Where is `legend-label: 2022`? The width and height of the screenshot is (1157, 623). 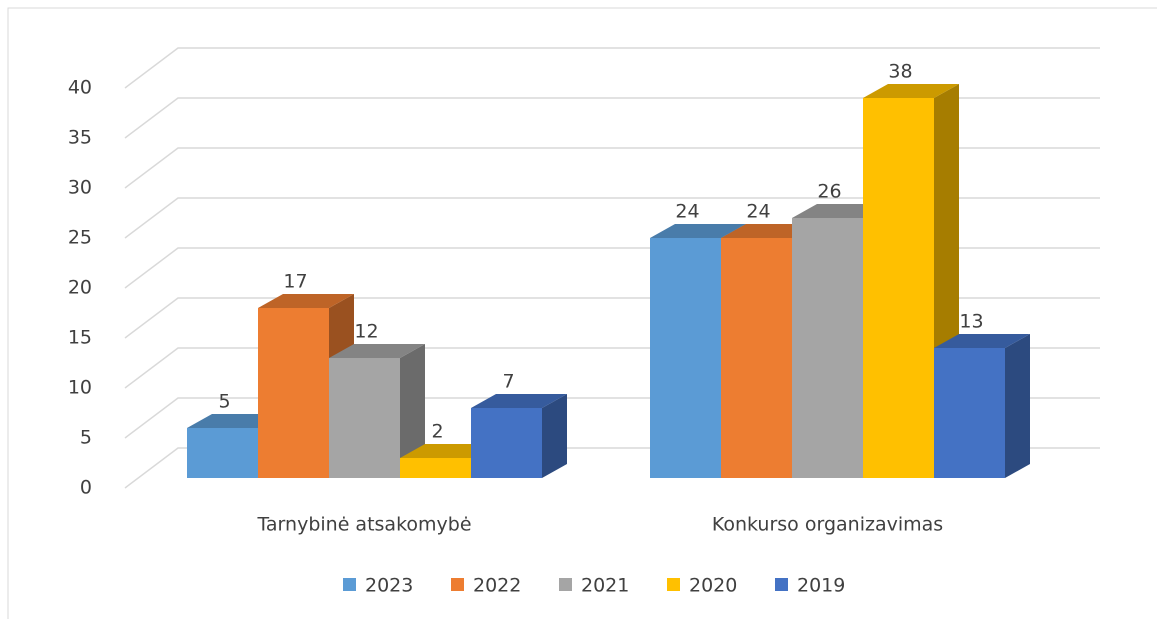 legend-label: 2022 is located at coordinates (497, 586).